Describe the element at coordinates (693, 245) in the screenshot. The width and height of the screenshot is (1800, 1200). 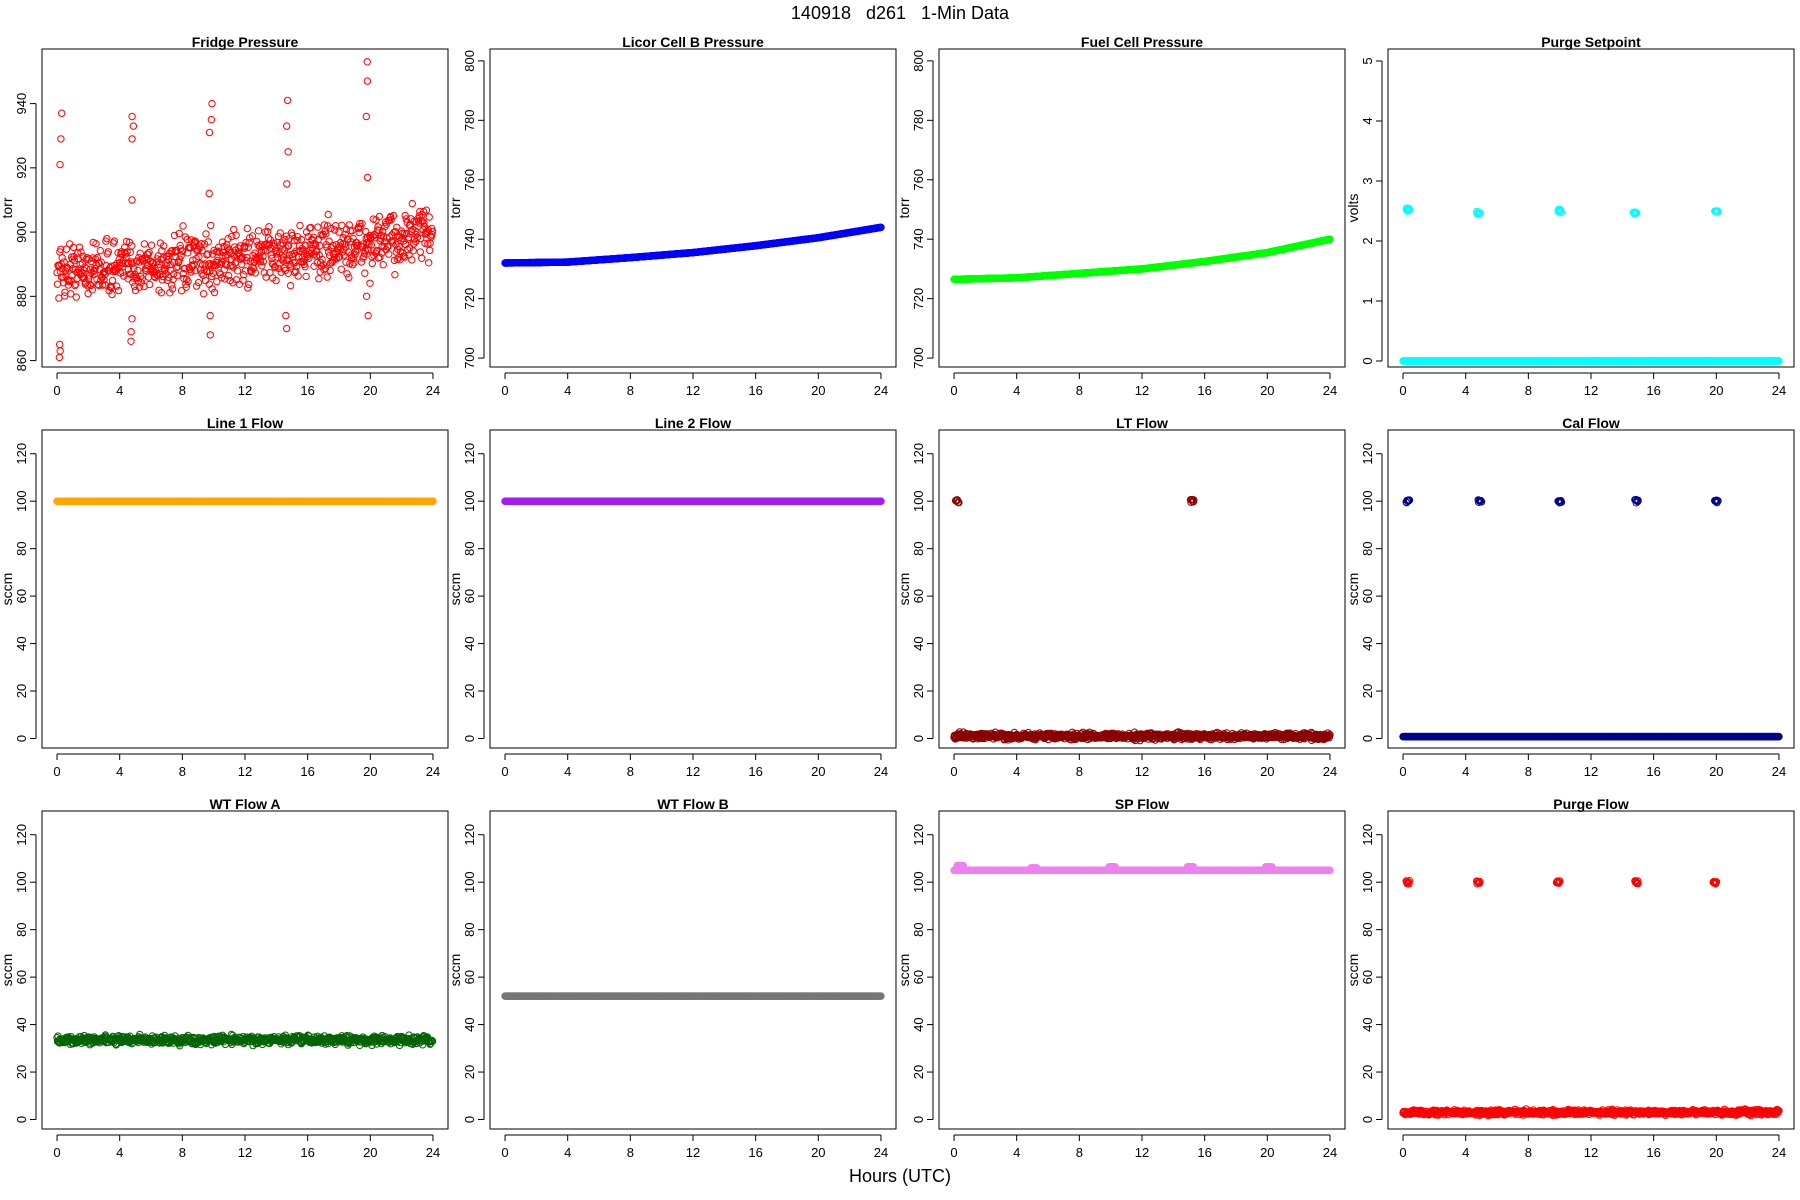
I see `data-points` at that location.